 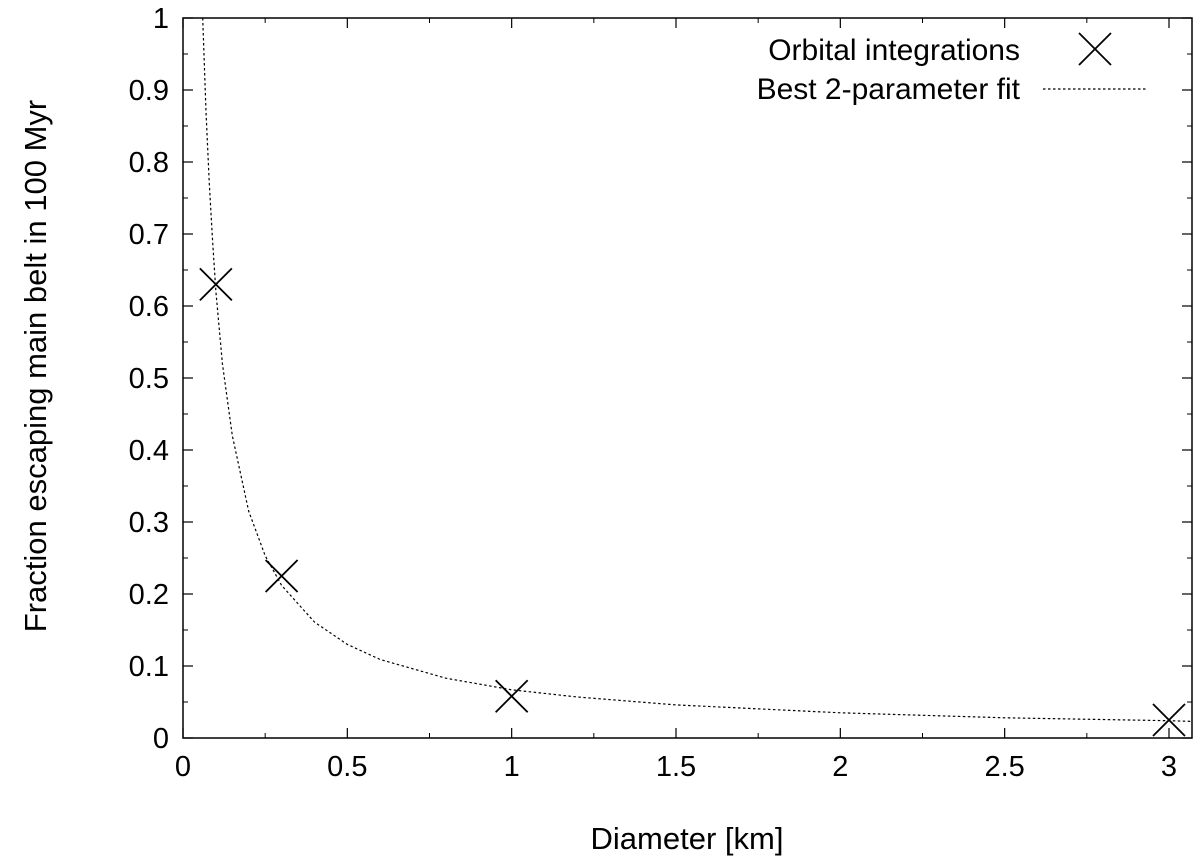 What do you see at coordinates (149, 163) in the screenshot?
I see `y-tick-label: 0.8` at bounding box center [149, 163].